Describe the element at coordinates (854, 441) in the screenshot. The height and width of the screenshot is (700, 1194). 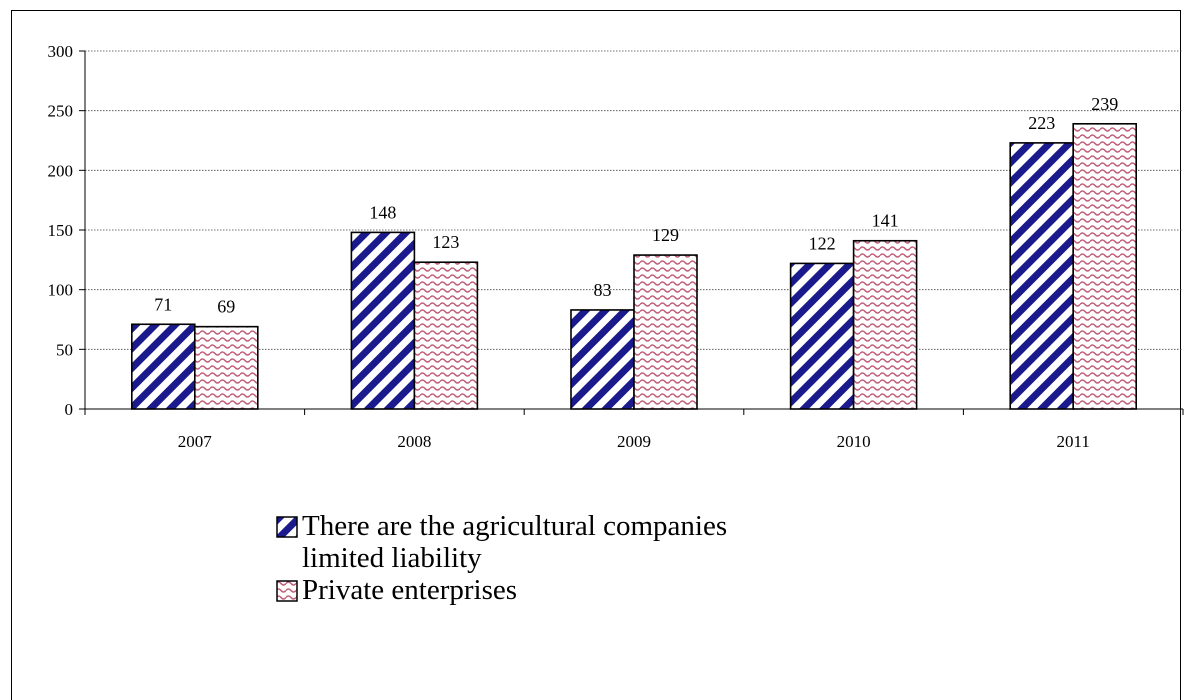
I see `x-tick-label-2010: 2010` at that location.